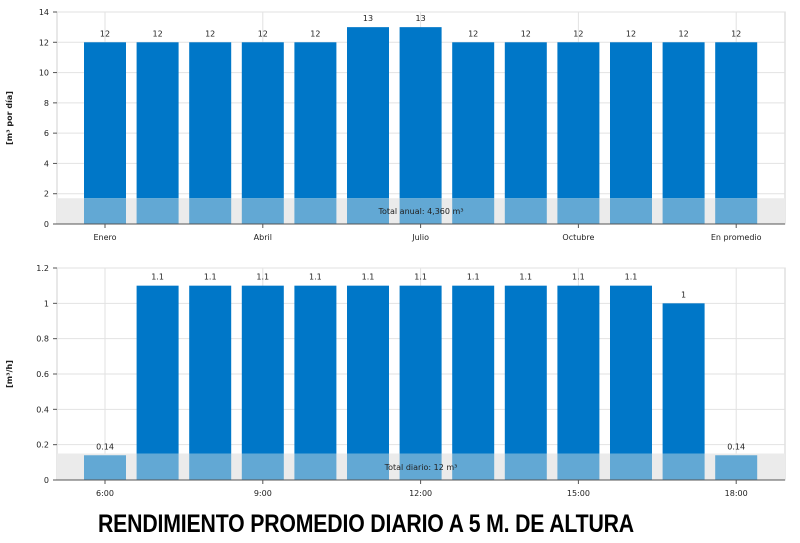  Describe the element at coordinates (578, 237) in the screenshot. I see `x-tick-label: Octubre` at that location.